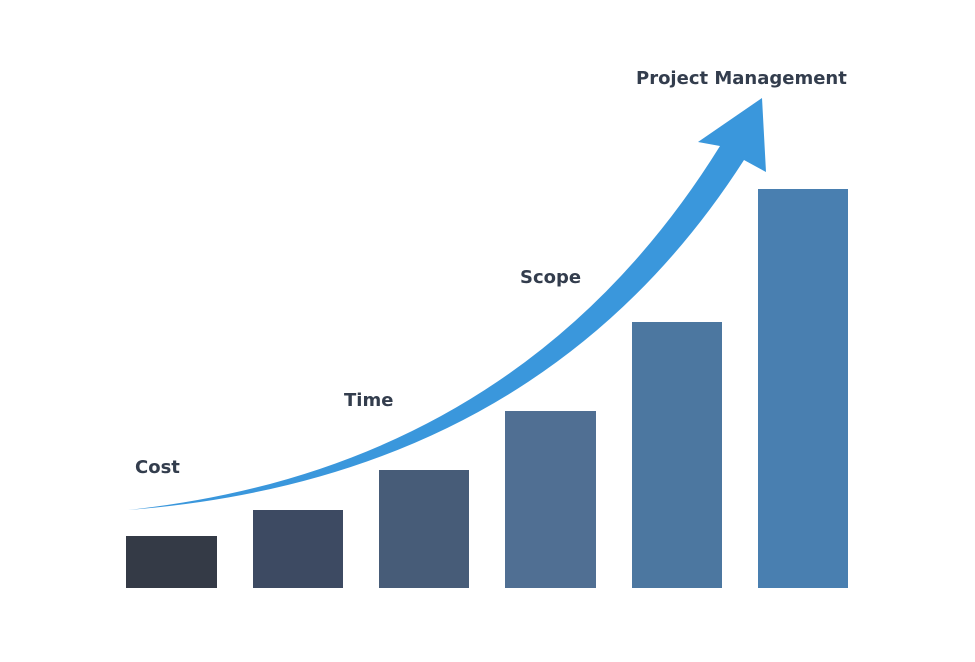 Image resolution: width=975 pixels, height=662 pixels. What do you see at coordinates (368, 400) in the screenshot?
I see `label: Time` at bounding box center [368, 400].